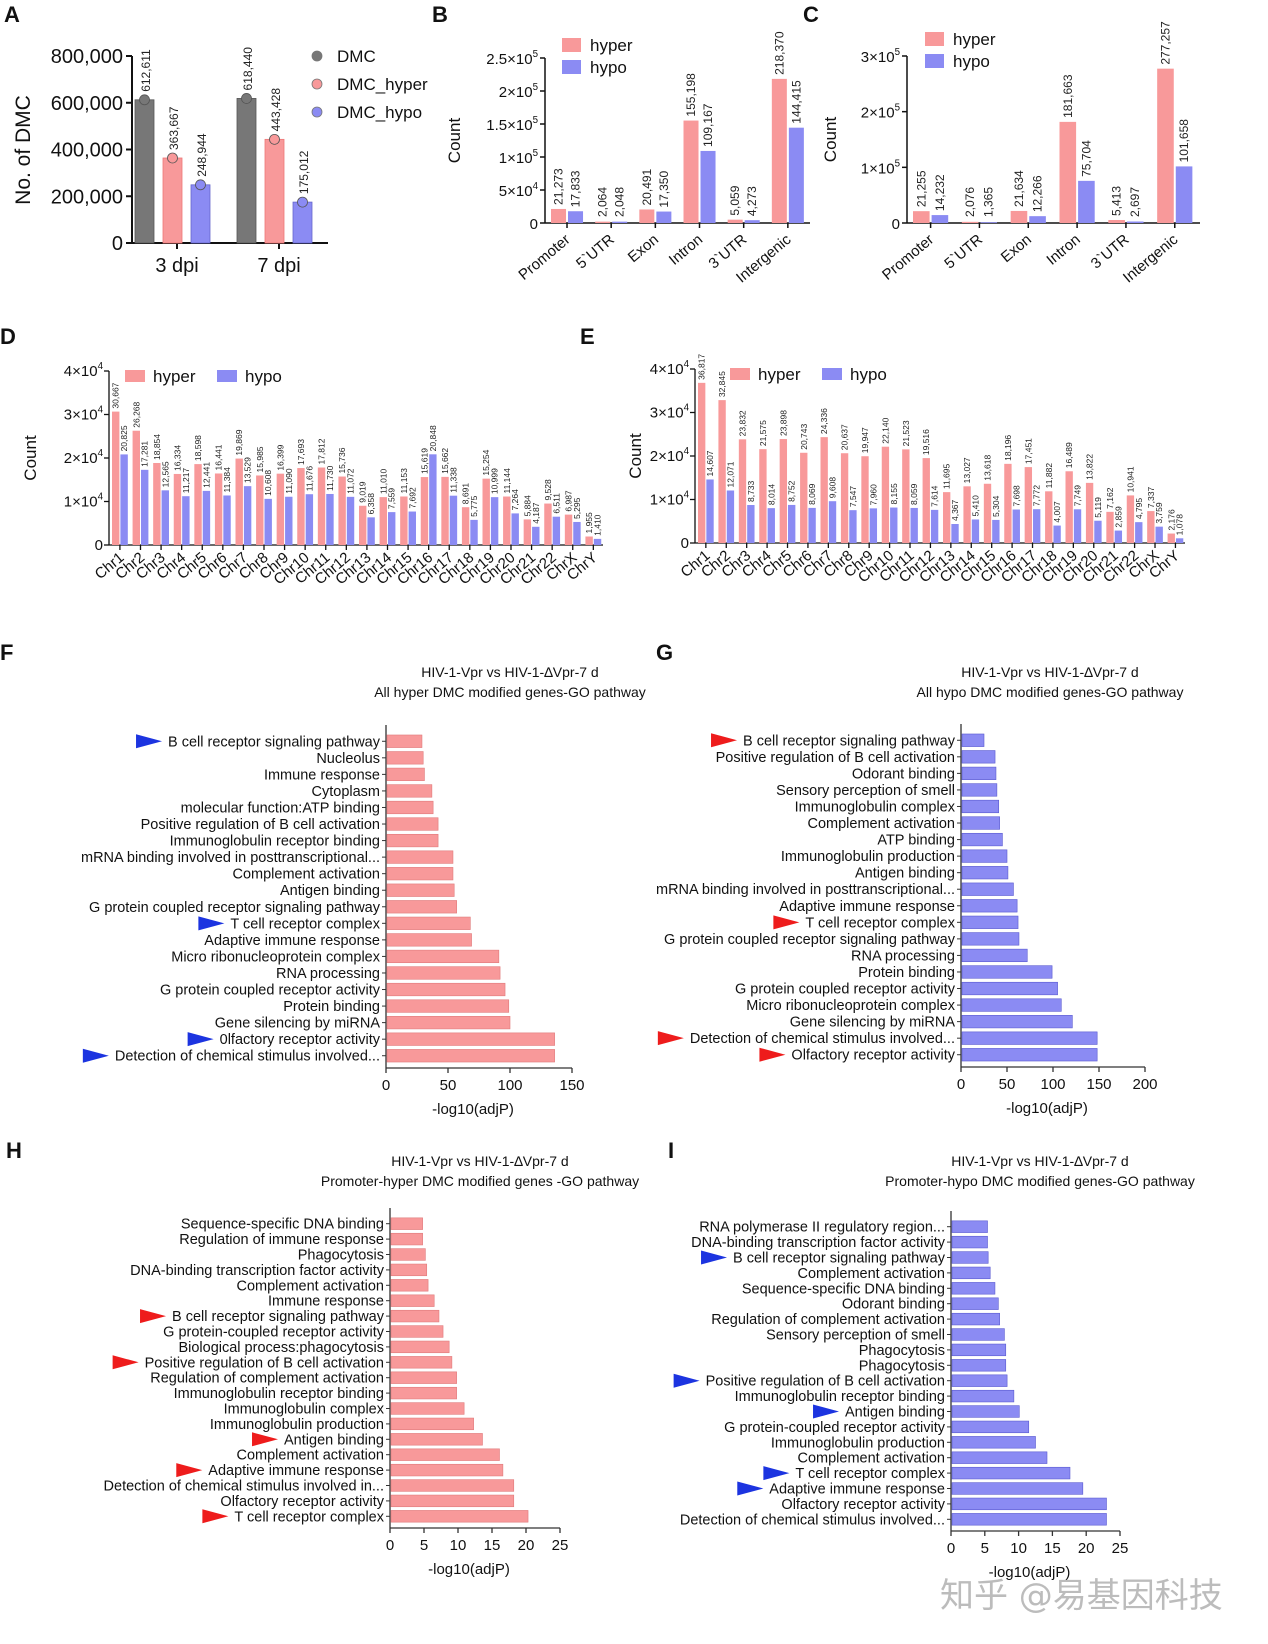  I want to click on data-label: 16,441, so click(219, 457).